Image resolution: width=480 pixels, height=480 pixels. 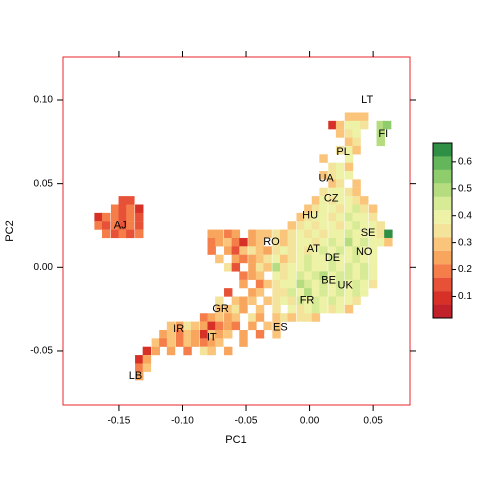 I want to click on x-axis-label: PC1, so click(x=235, y=440).